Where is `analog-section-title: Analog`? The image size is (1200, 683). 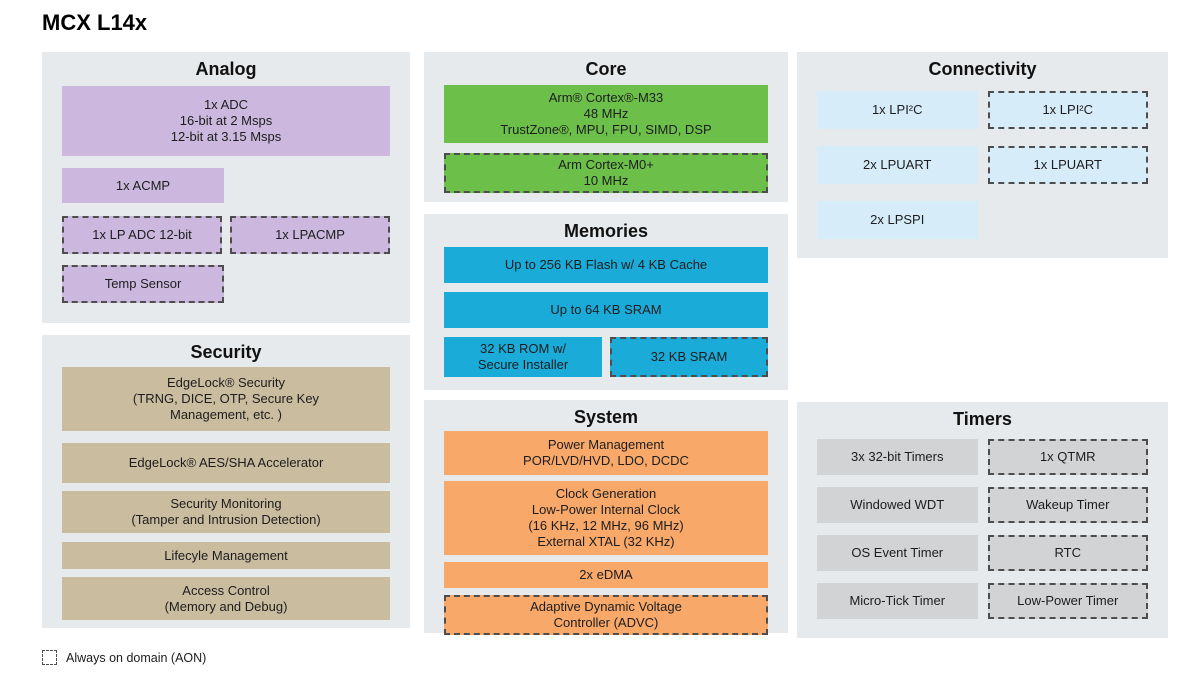 analog-section-title: Analog is located at coordinates (226, 69).